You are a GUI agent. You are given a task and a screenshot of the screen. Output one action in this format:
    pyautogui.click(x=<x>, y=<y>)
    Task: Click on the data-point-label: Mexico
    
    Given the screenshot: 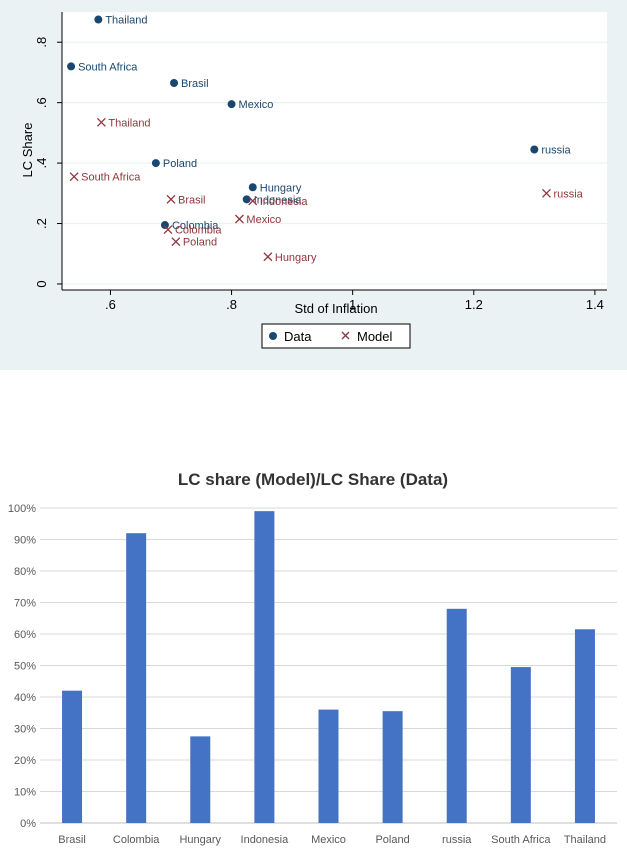 What is the action you would take?
    pyautogui.click(x=256, y=105)
    